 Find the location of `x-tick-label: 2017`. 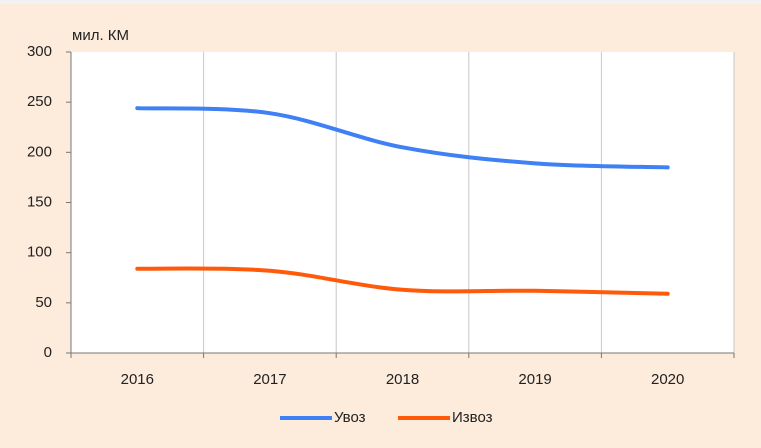

x-tick-label: 2017 is located at coordinates (269, 379).